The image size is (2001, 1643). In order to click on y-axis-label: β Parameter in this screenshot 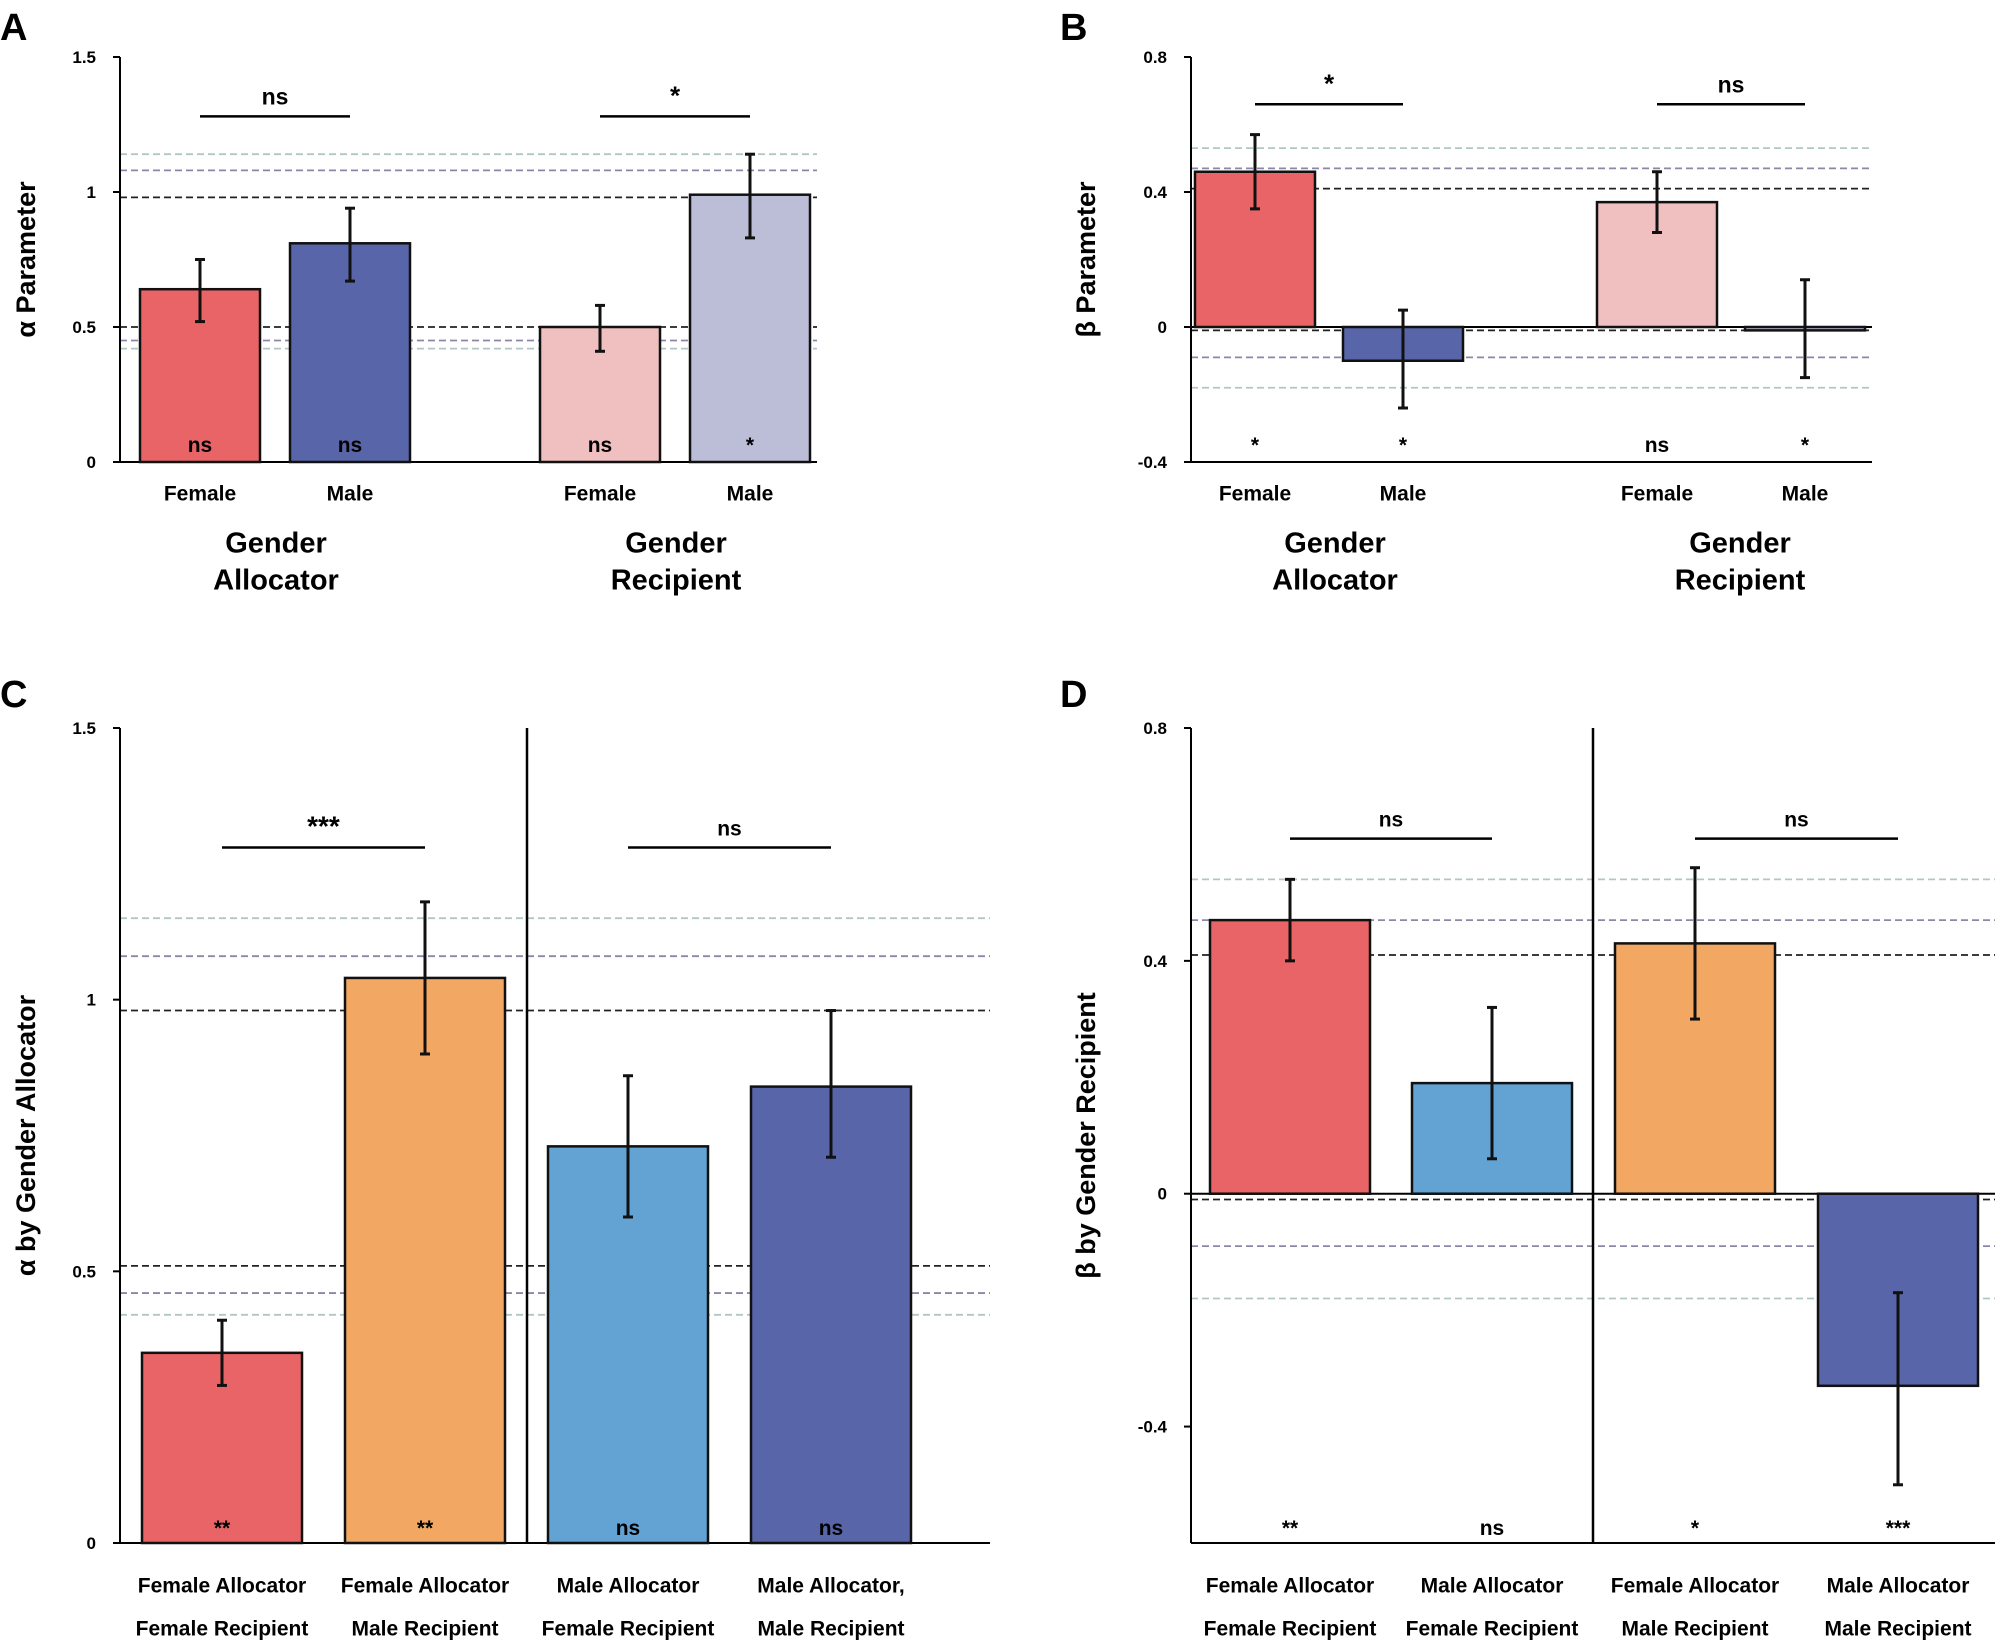, I will do `click(1086, 259)`.